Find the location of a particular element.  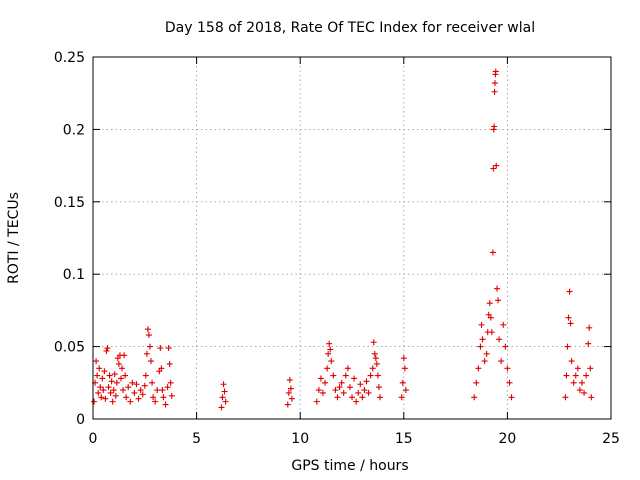

y-tick-label: 0.1 is located at coordinates (74, 275).